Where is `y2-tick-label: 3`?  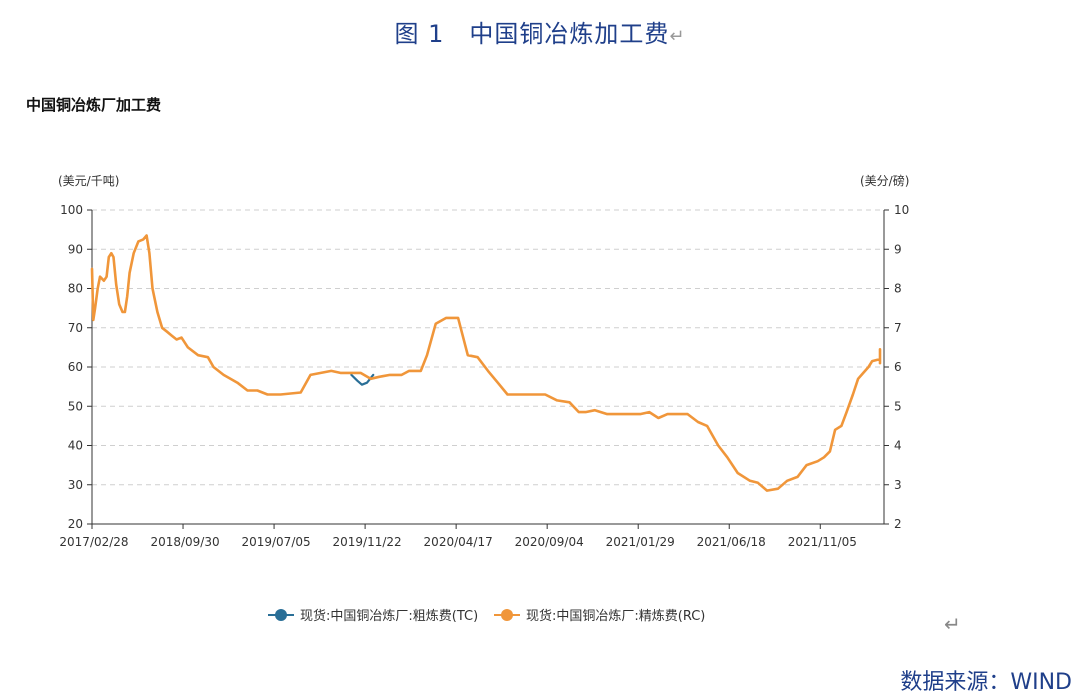 y2-tick-label: 3 is located at coordinates (898, 485).